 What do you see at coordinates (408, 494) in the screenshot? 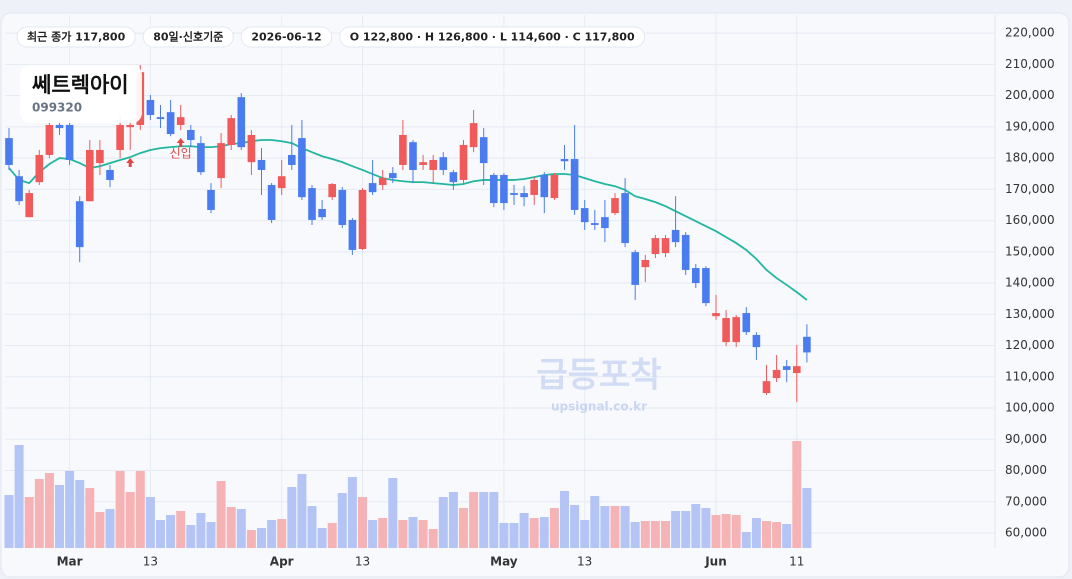
I see `volume-layer` at bounding box center [408, 494].